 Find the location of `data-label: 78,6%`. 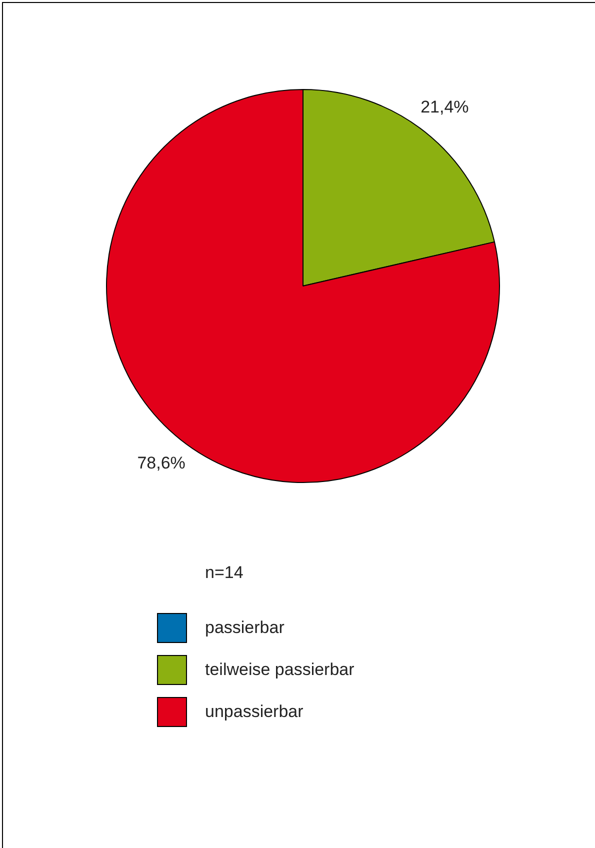

data-label: 78,6% is located at coordinates (161, 463).